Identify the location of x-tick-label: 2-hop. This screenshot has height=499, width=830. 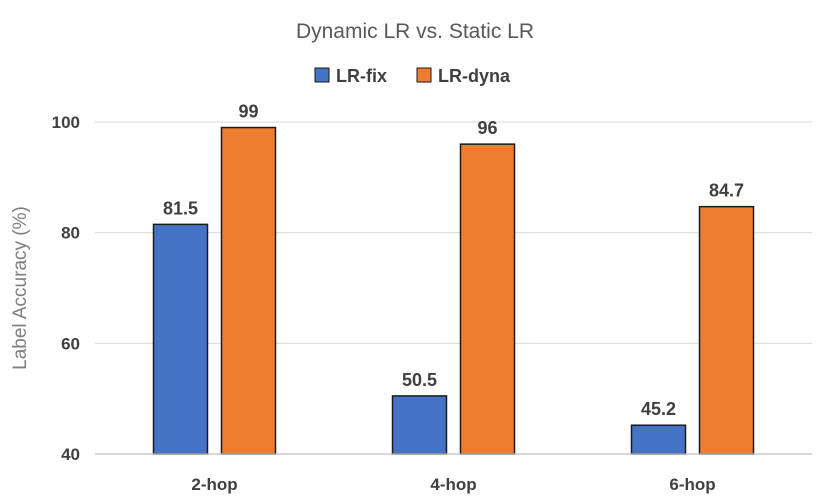
(214, 484).